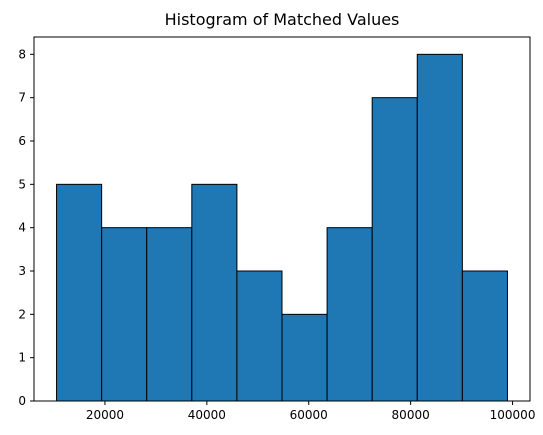  I want to click on y-tick-label: 8, so click(22, 54).